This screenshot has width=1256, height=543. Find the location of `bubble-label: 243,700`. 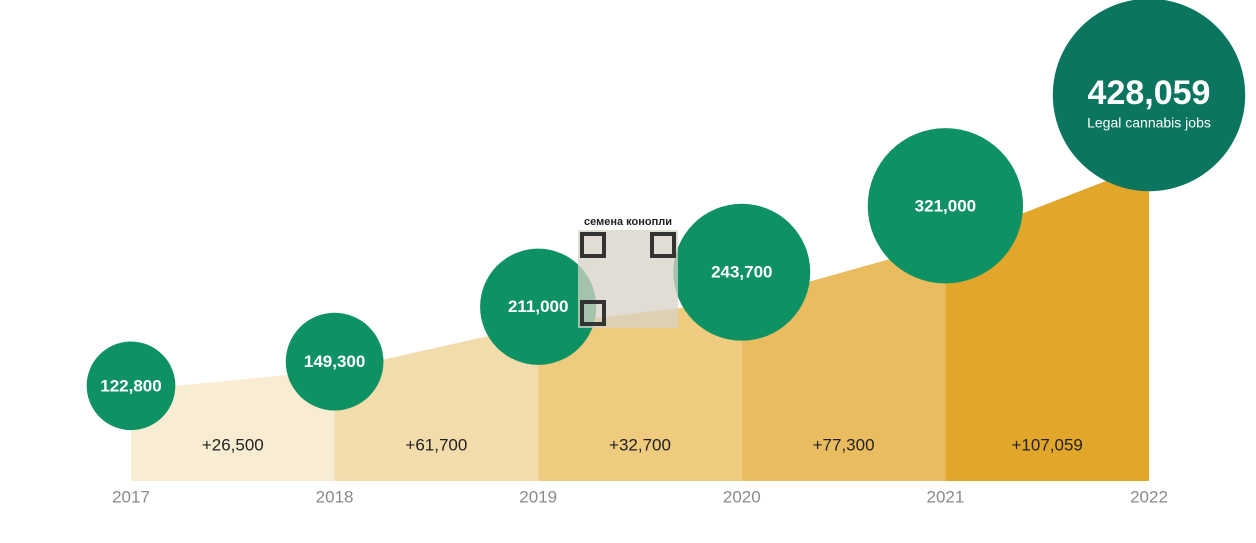

bubble-label: 243,700 is located at coordinates (741, 272).